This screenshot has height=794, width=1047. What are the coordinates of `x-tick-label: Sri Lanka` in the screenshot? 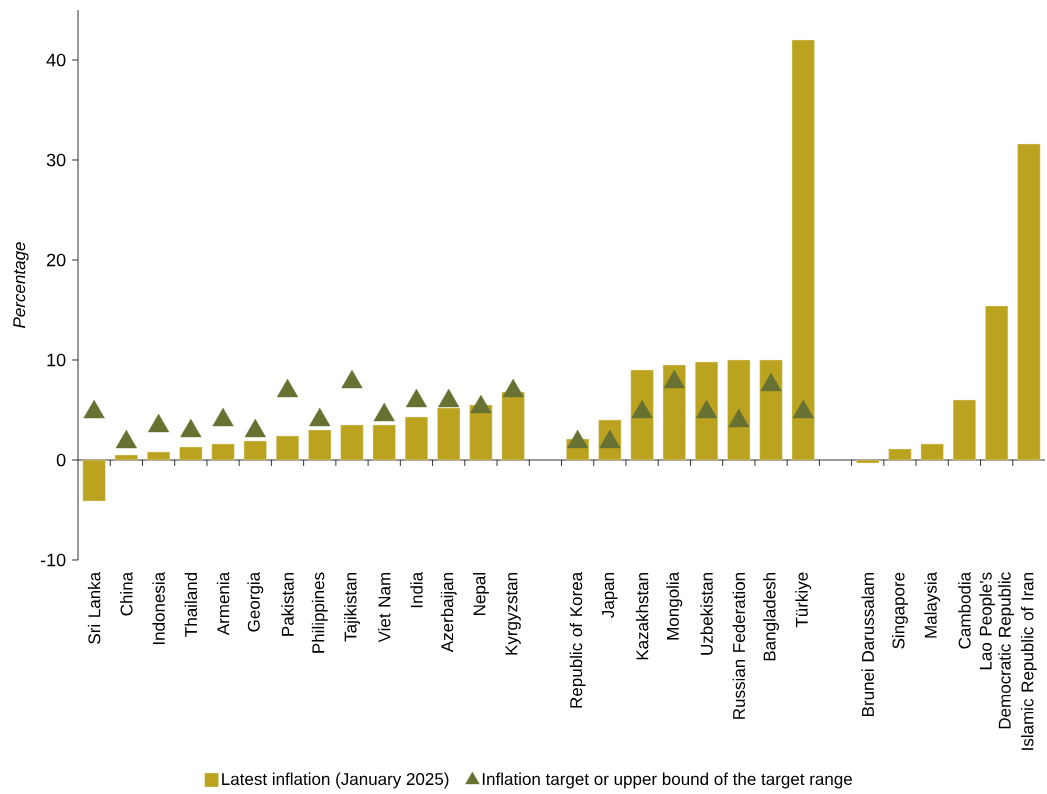 It's located at (94, 607).